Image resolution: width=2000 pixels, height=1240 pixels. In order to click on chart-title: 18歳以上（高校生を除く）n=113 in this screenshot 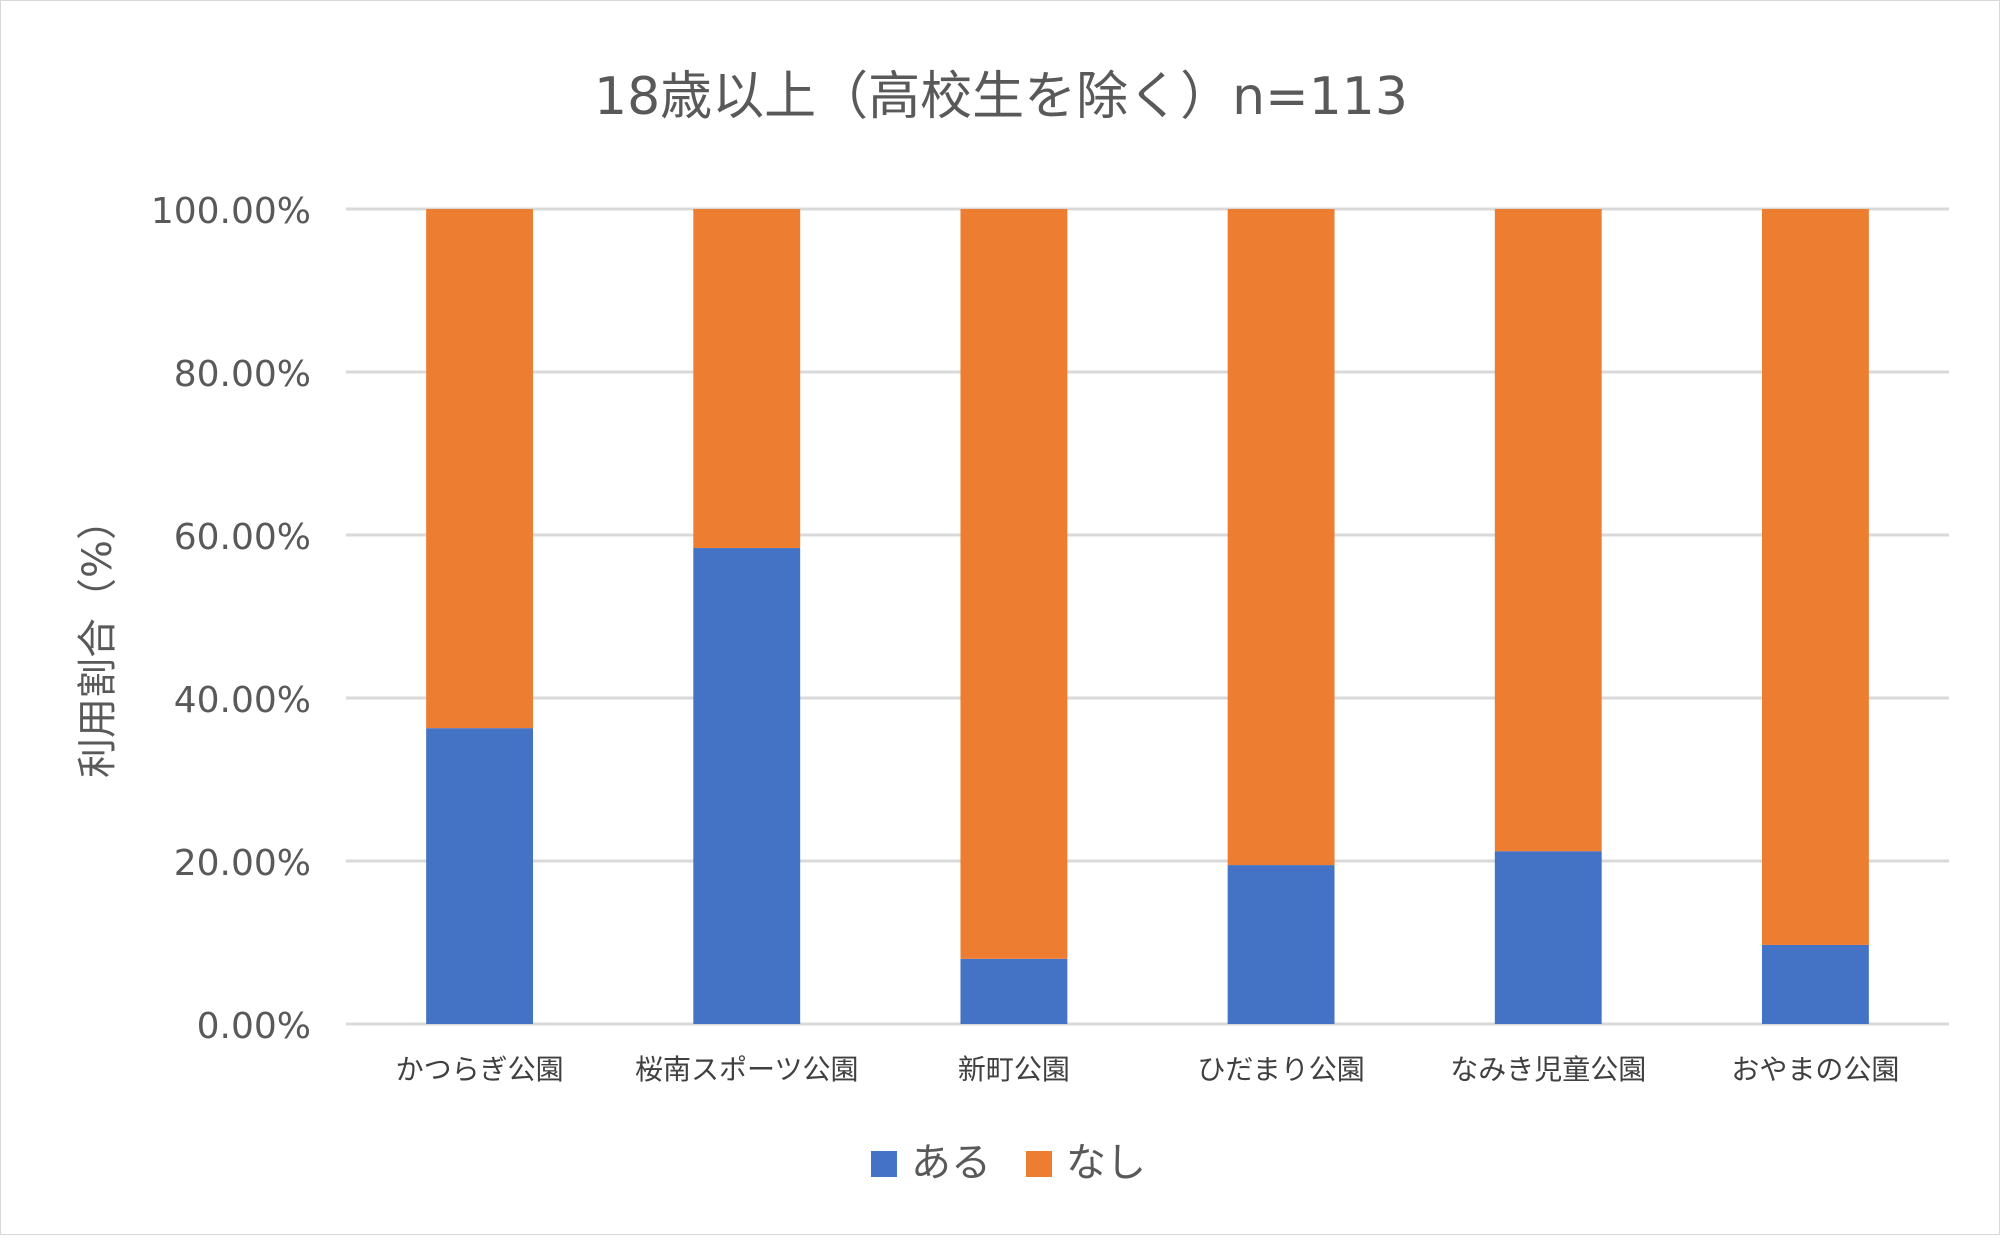, I will do `click(1001, 97)`.